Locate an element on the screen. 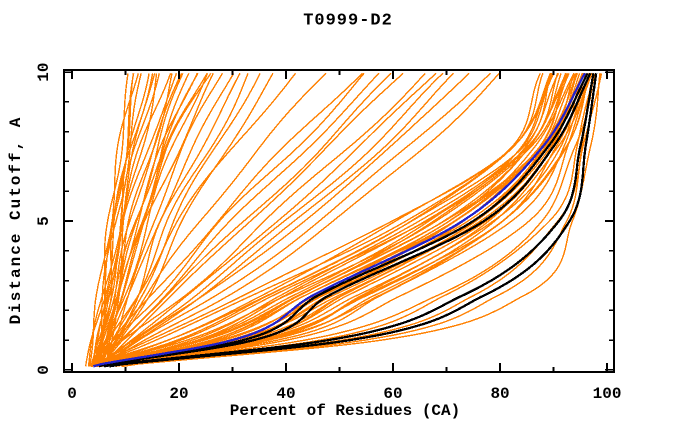 The height and width of the screenshot is (440, 680). x-tick-label: 20 is located at coordinates (178, 394).